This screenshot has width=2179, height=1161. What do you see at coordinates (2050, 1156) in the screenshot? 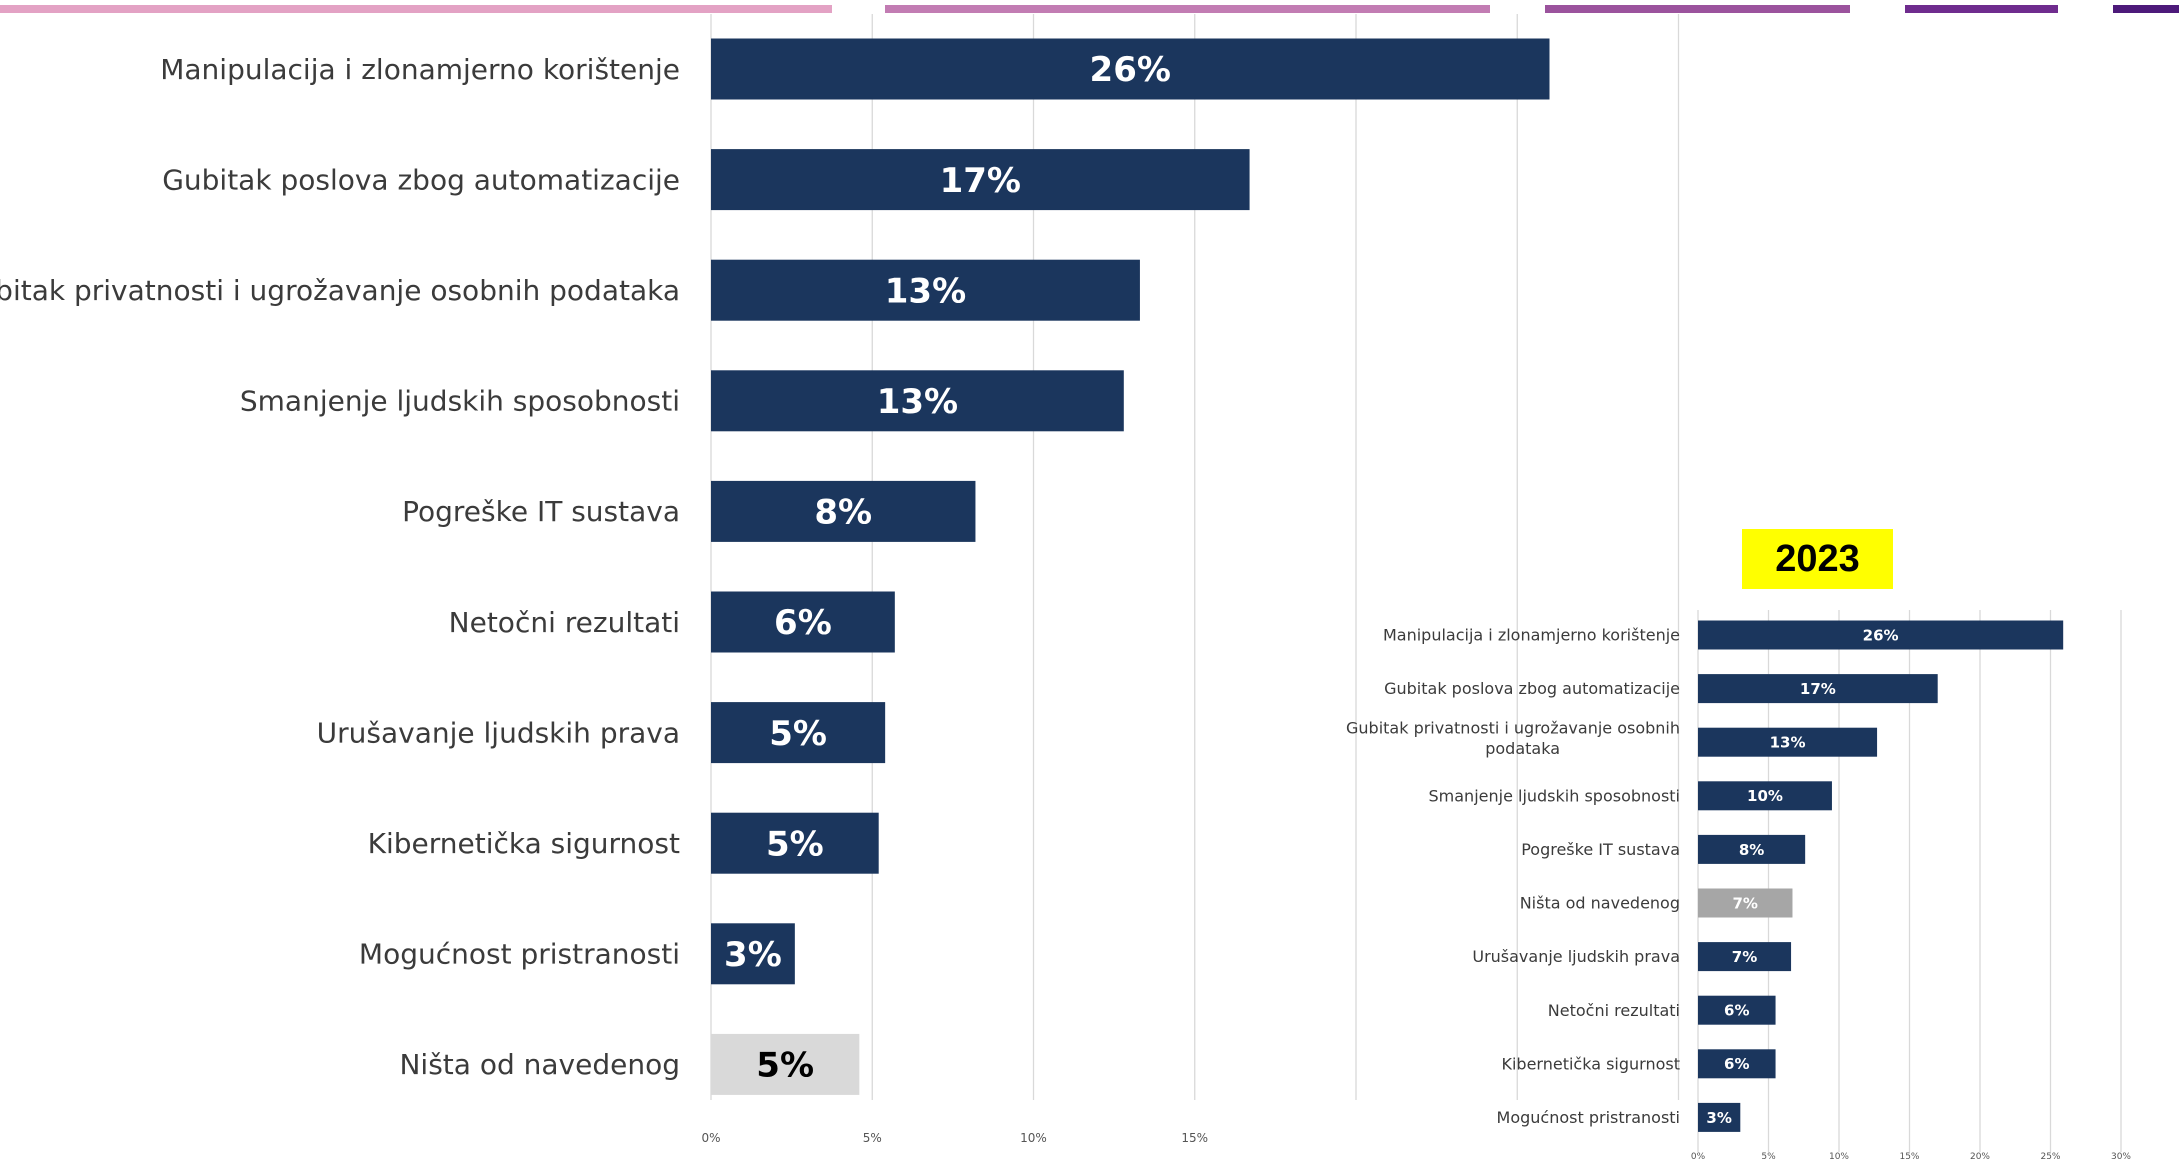
I see `x-tick-label: 25%` at bounding box center [2050, 1156].